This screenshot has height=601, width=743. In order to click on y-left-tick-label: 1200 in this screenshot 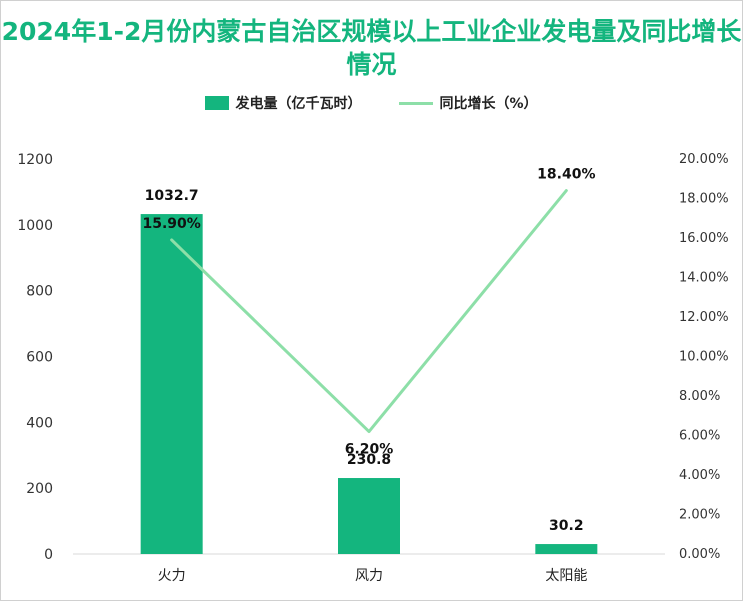, I will do `click(35, 160)`.